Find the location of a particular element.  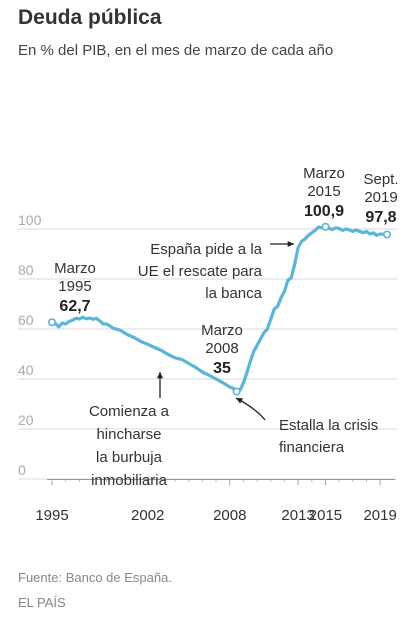

x-tick-label-2013: 2013 is located at coordinates (297, 515).